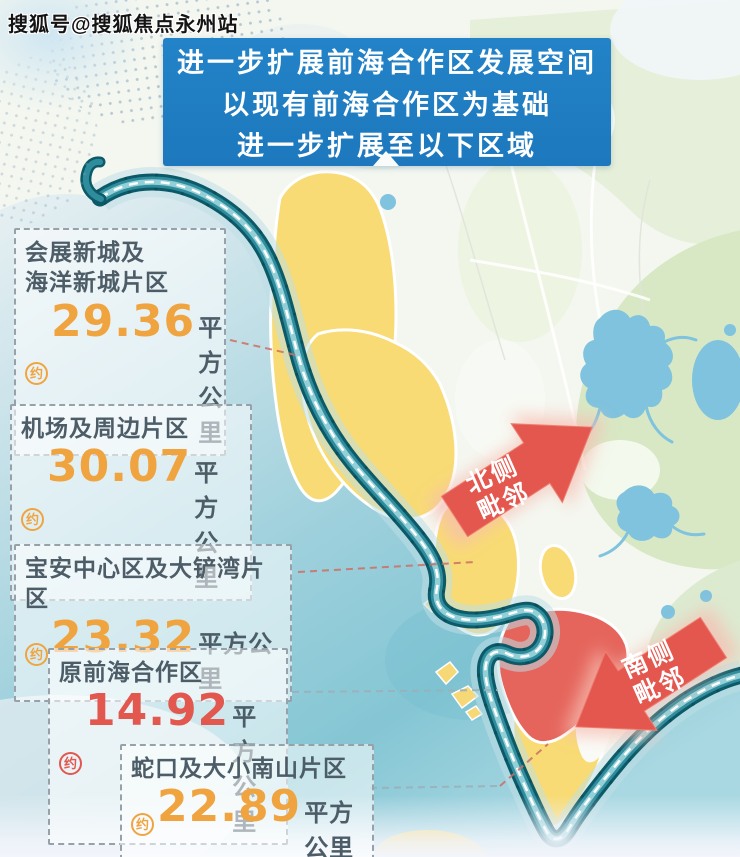 The width and height of the screenshot is (740, 857). What do you see at coordinates (119, 467) in the screenshot?
I see `region-area-value: 30.07` at bounding box center [119, 467].